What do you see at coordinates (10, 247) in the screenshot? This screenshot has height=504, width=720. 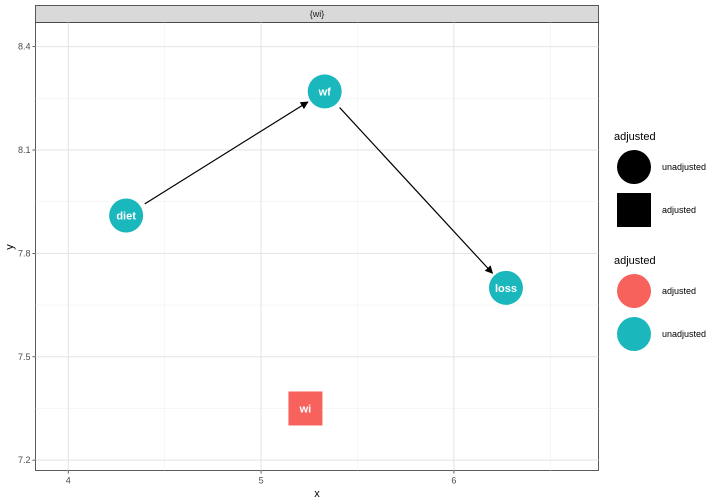 I see `y-axis-title: y` at bounding box center [10, 247].